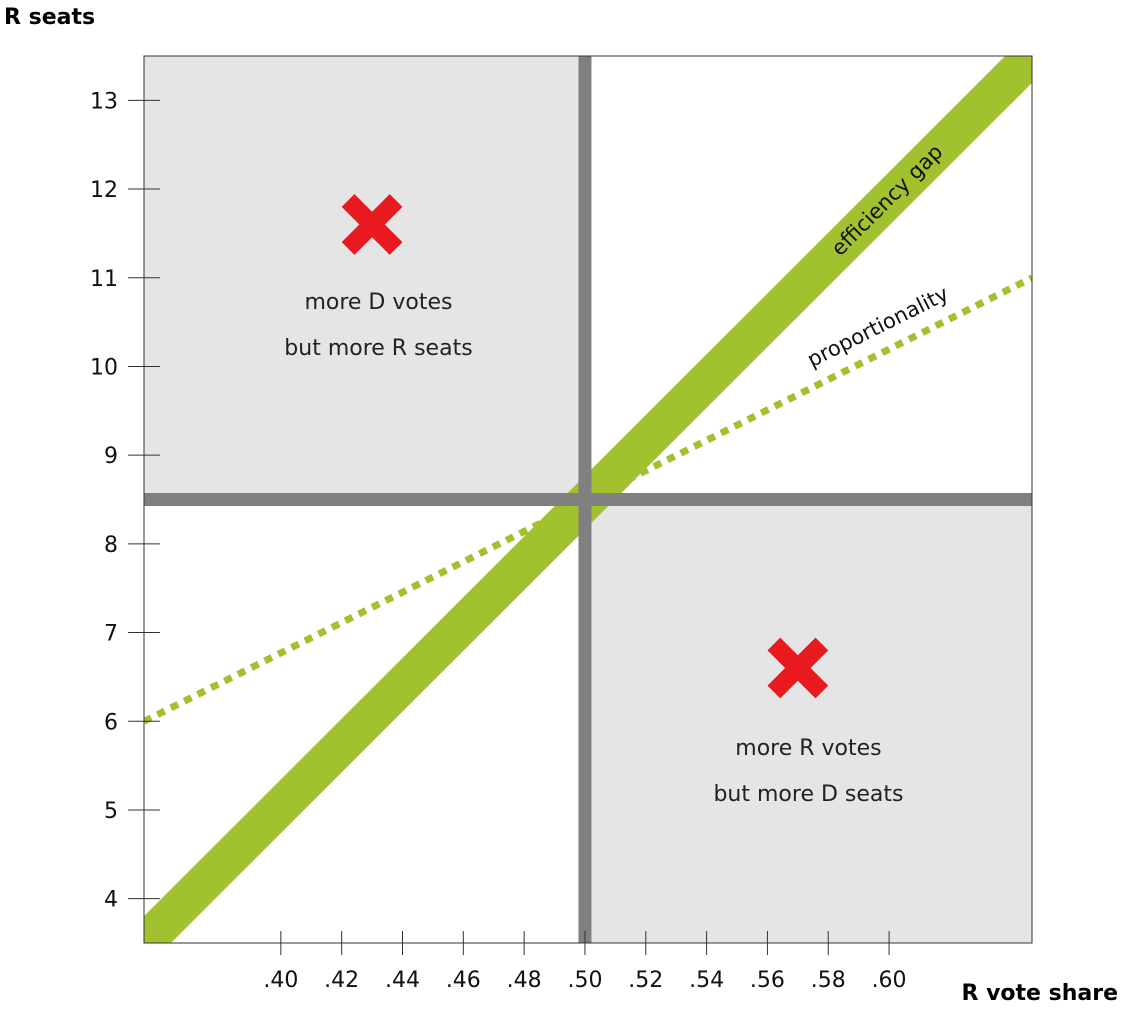  Describe the element at coordinates (585, 962) in the screenshot. I see `x-axis: .40 .42 .44 .46 .48 .50 .52 .54 .56 .58 .60` at that location.